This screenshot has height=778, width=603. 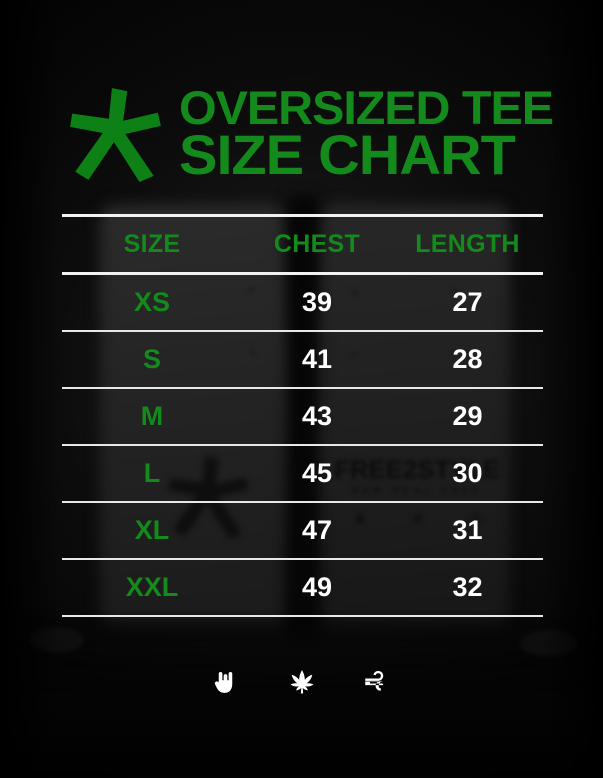 I want to click on background-print-wordmark: FREE2STYLE RAW REAL FREE, so click(x=417, y=476).